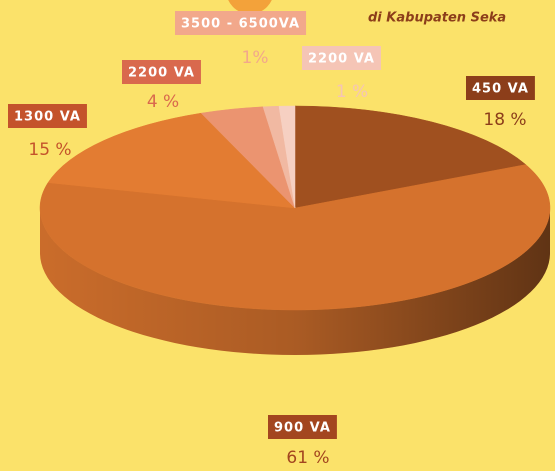  I want to click on value-label: 61 %, so click(307, 457).